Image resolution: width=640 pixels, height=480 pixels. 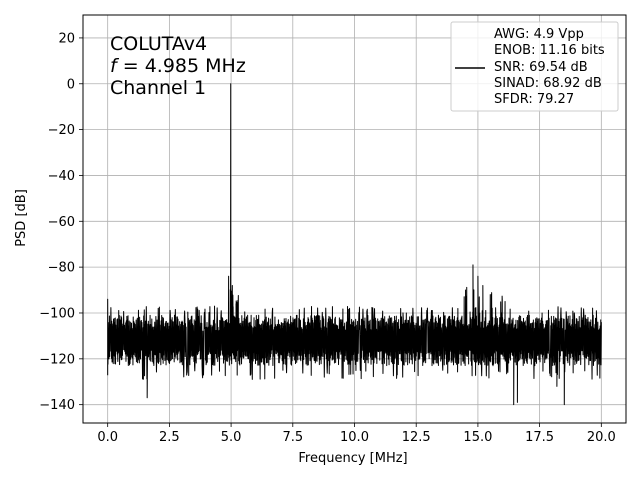 I want to click on y-tick-label: −80, so click(x=61, y=268).